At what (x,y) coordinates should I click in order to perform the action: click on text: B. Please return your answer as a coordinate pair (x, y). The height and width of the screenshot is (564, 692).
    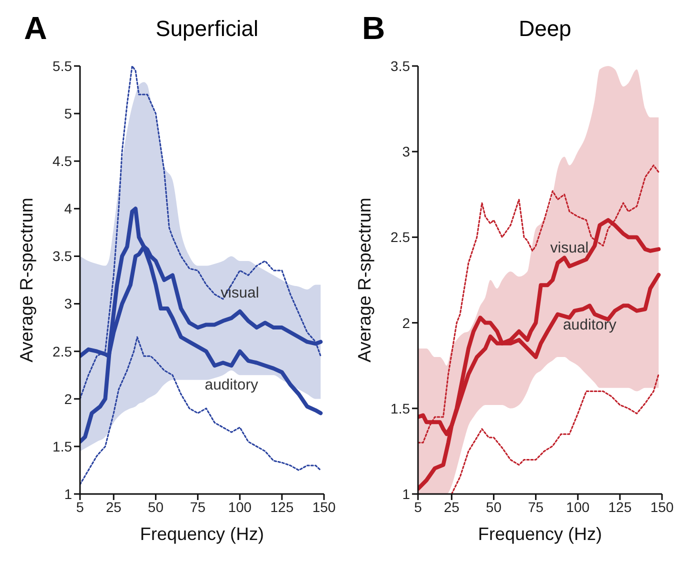
    Looking at the image, I should click on (374, 28).